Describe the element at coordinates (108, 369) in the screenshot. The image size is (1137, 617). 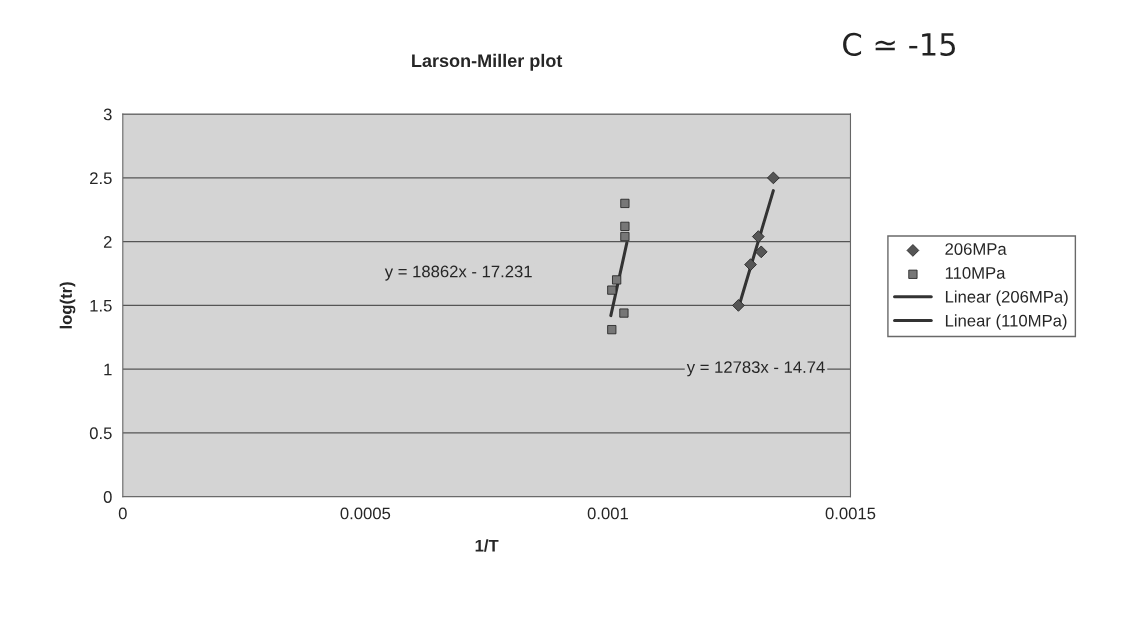
I see `y-tick-label: 1` at that location.